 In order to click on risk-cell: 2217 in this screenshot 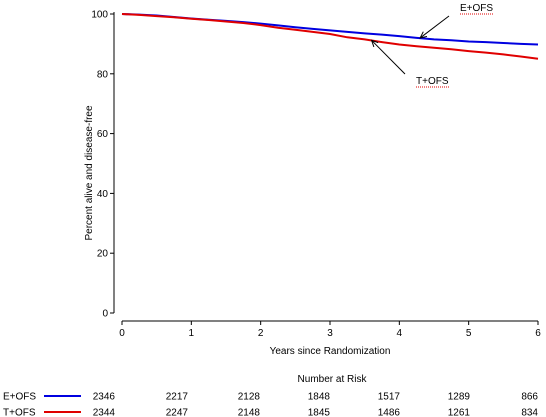, I will do `click(177, 397)`.